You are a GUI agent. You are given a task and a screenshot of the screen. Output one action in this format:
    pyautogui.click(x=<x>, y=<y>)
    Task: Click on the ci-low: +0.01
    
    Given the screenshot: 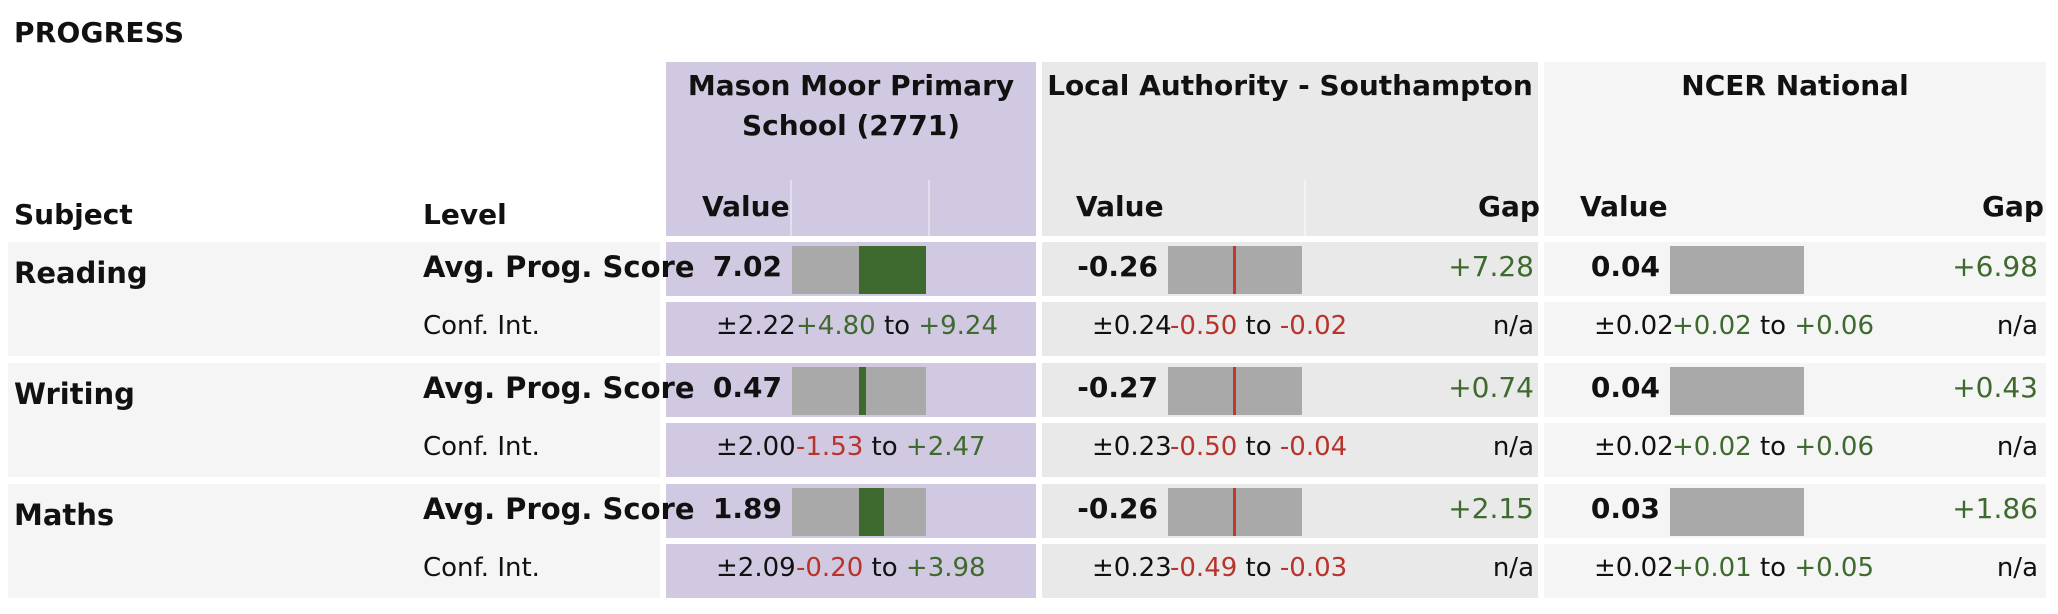 What is the action you would take?
    pyautogui.click(x=1712, y=568)
    